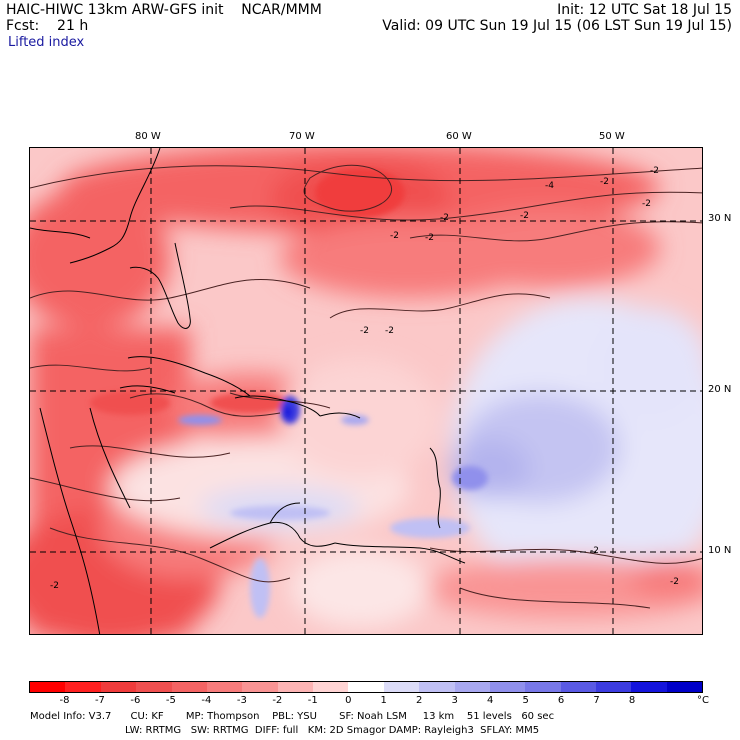 This screenshot has width=740, height=740. I want to click on lat-label-10n: 10 N, so click(720, 550).